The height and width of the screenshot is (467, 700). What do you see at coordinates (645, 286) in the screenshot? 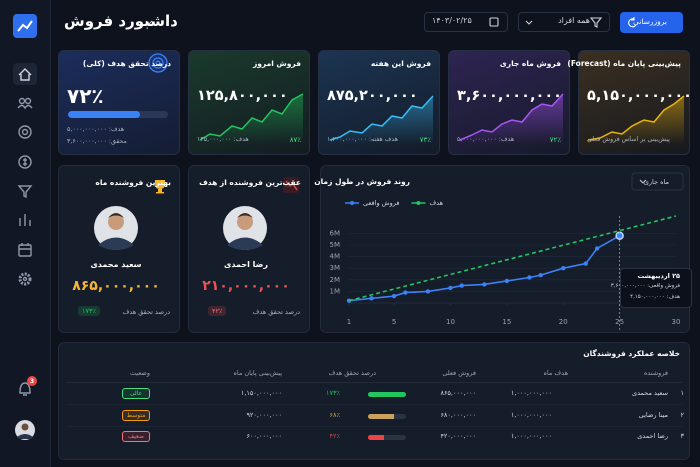
I see `tooltip-line: فروش واقعی: ۳,۶۰۰,۰۰۰,۰۰۰` at bounding box center [645, 286].